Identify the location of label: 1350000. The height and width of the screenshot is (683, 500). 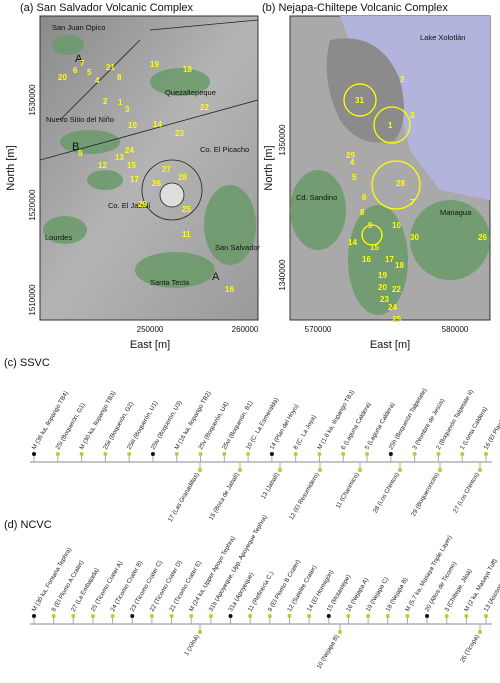
(282, 140).